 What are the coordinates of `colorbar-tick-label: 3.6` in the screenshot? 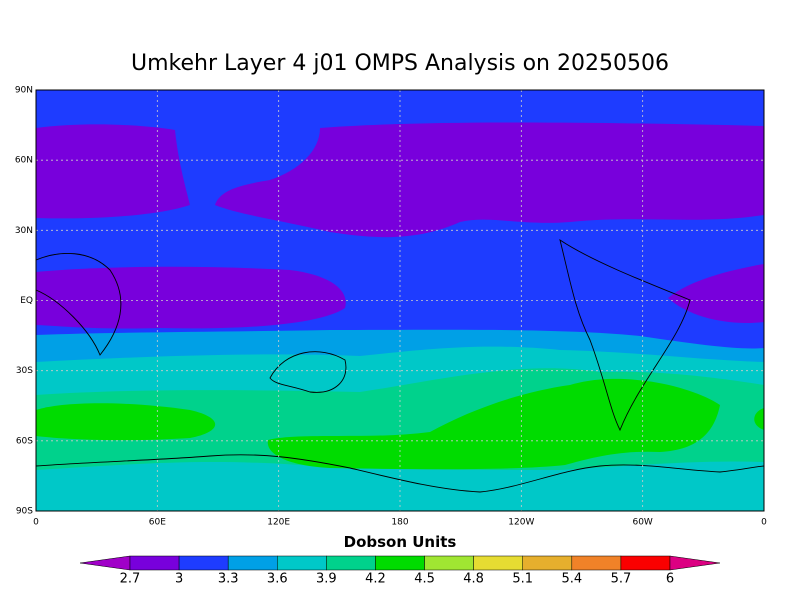 It's located at (277, 579).